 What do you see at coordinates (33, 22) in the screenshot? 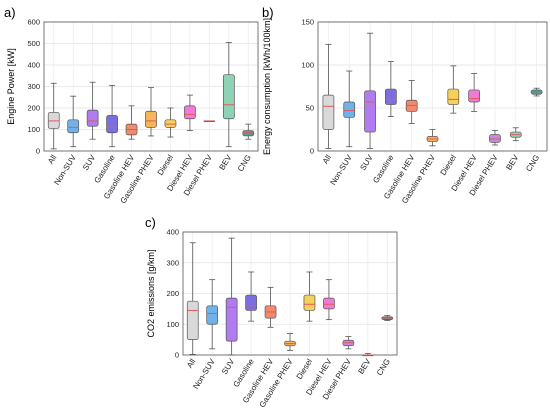
I see `y-tick-label: 600` at bounding box center [33, 22].